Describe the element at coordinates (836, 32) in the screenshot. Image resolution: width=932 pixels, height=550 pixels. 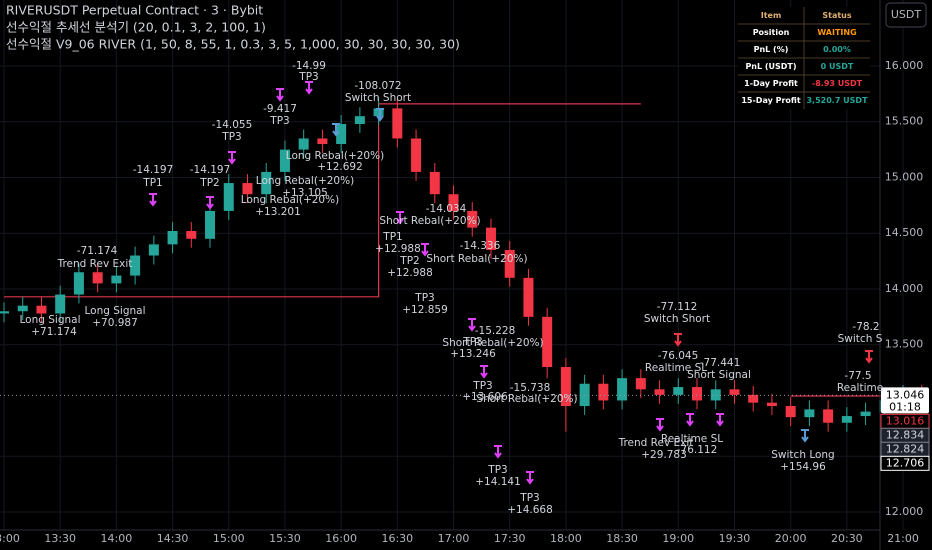
I see `table-cell: WAITING` at that location.